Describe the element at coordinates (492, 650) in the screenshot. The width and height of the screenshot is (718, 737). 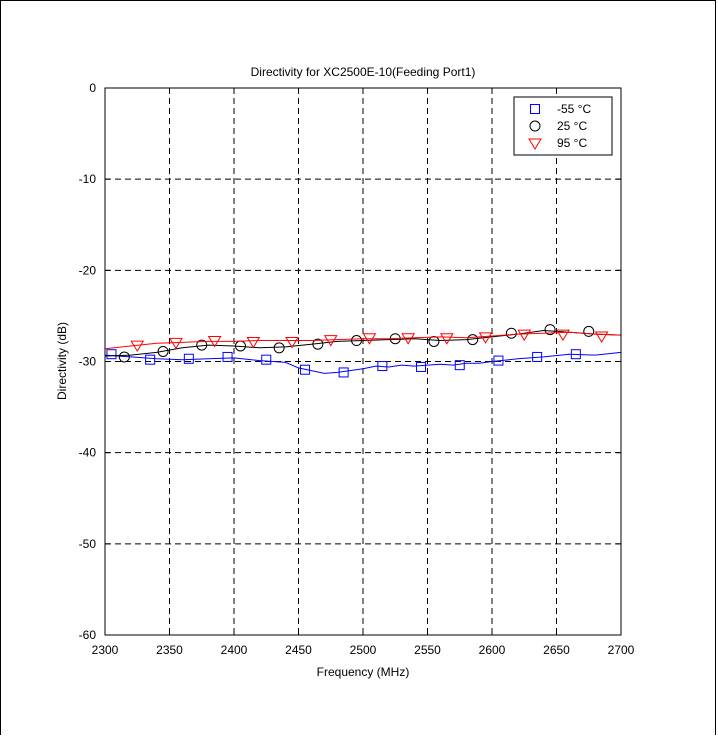
I see `x-tick-label: 2600` at that location.